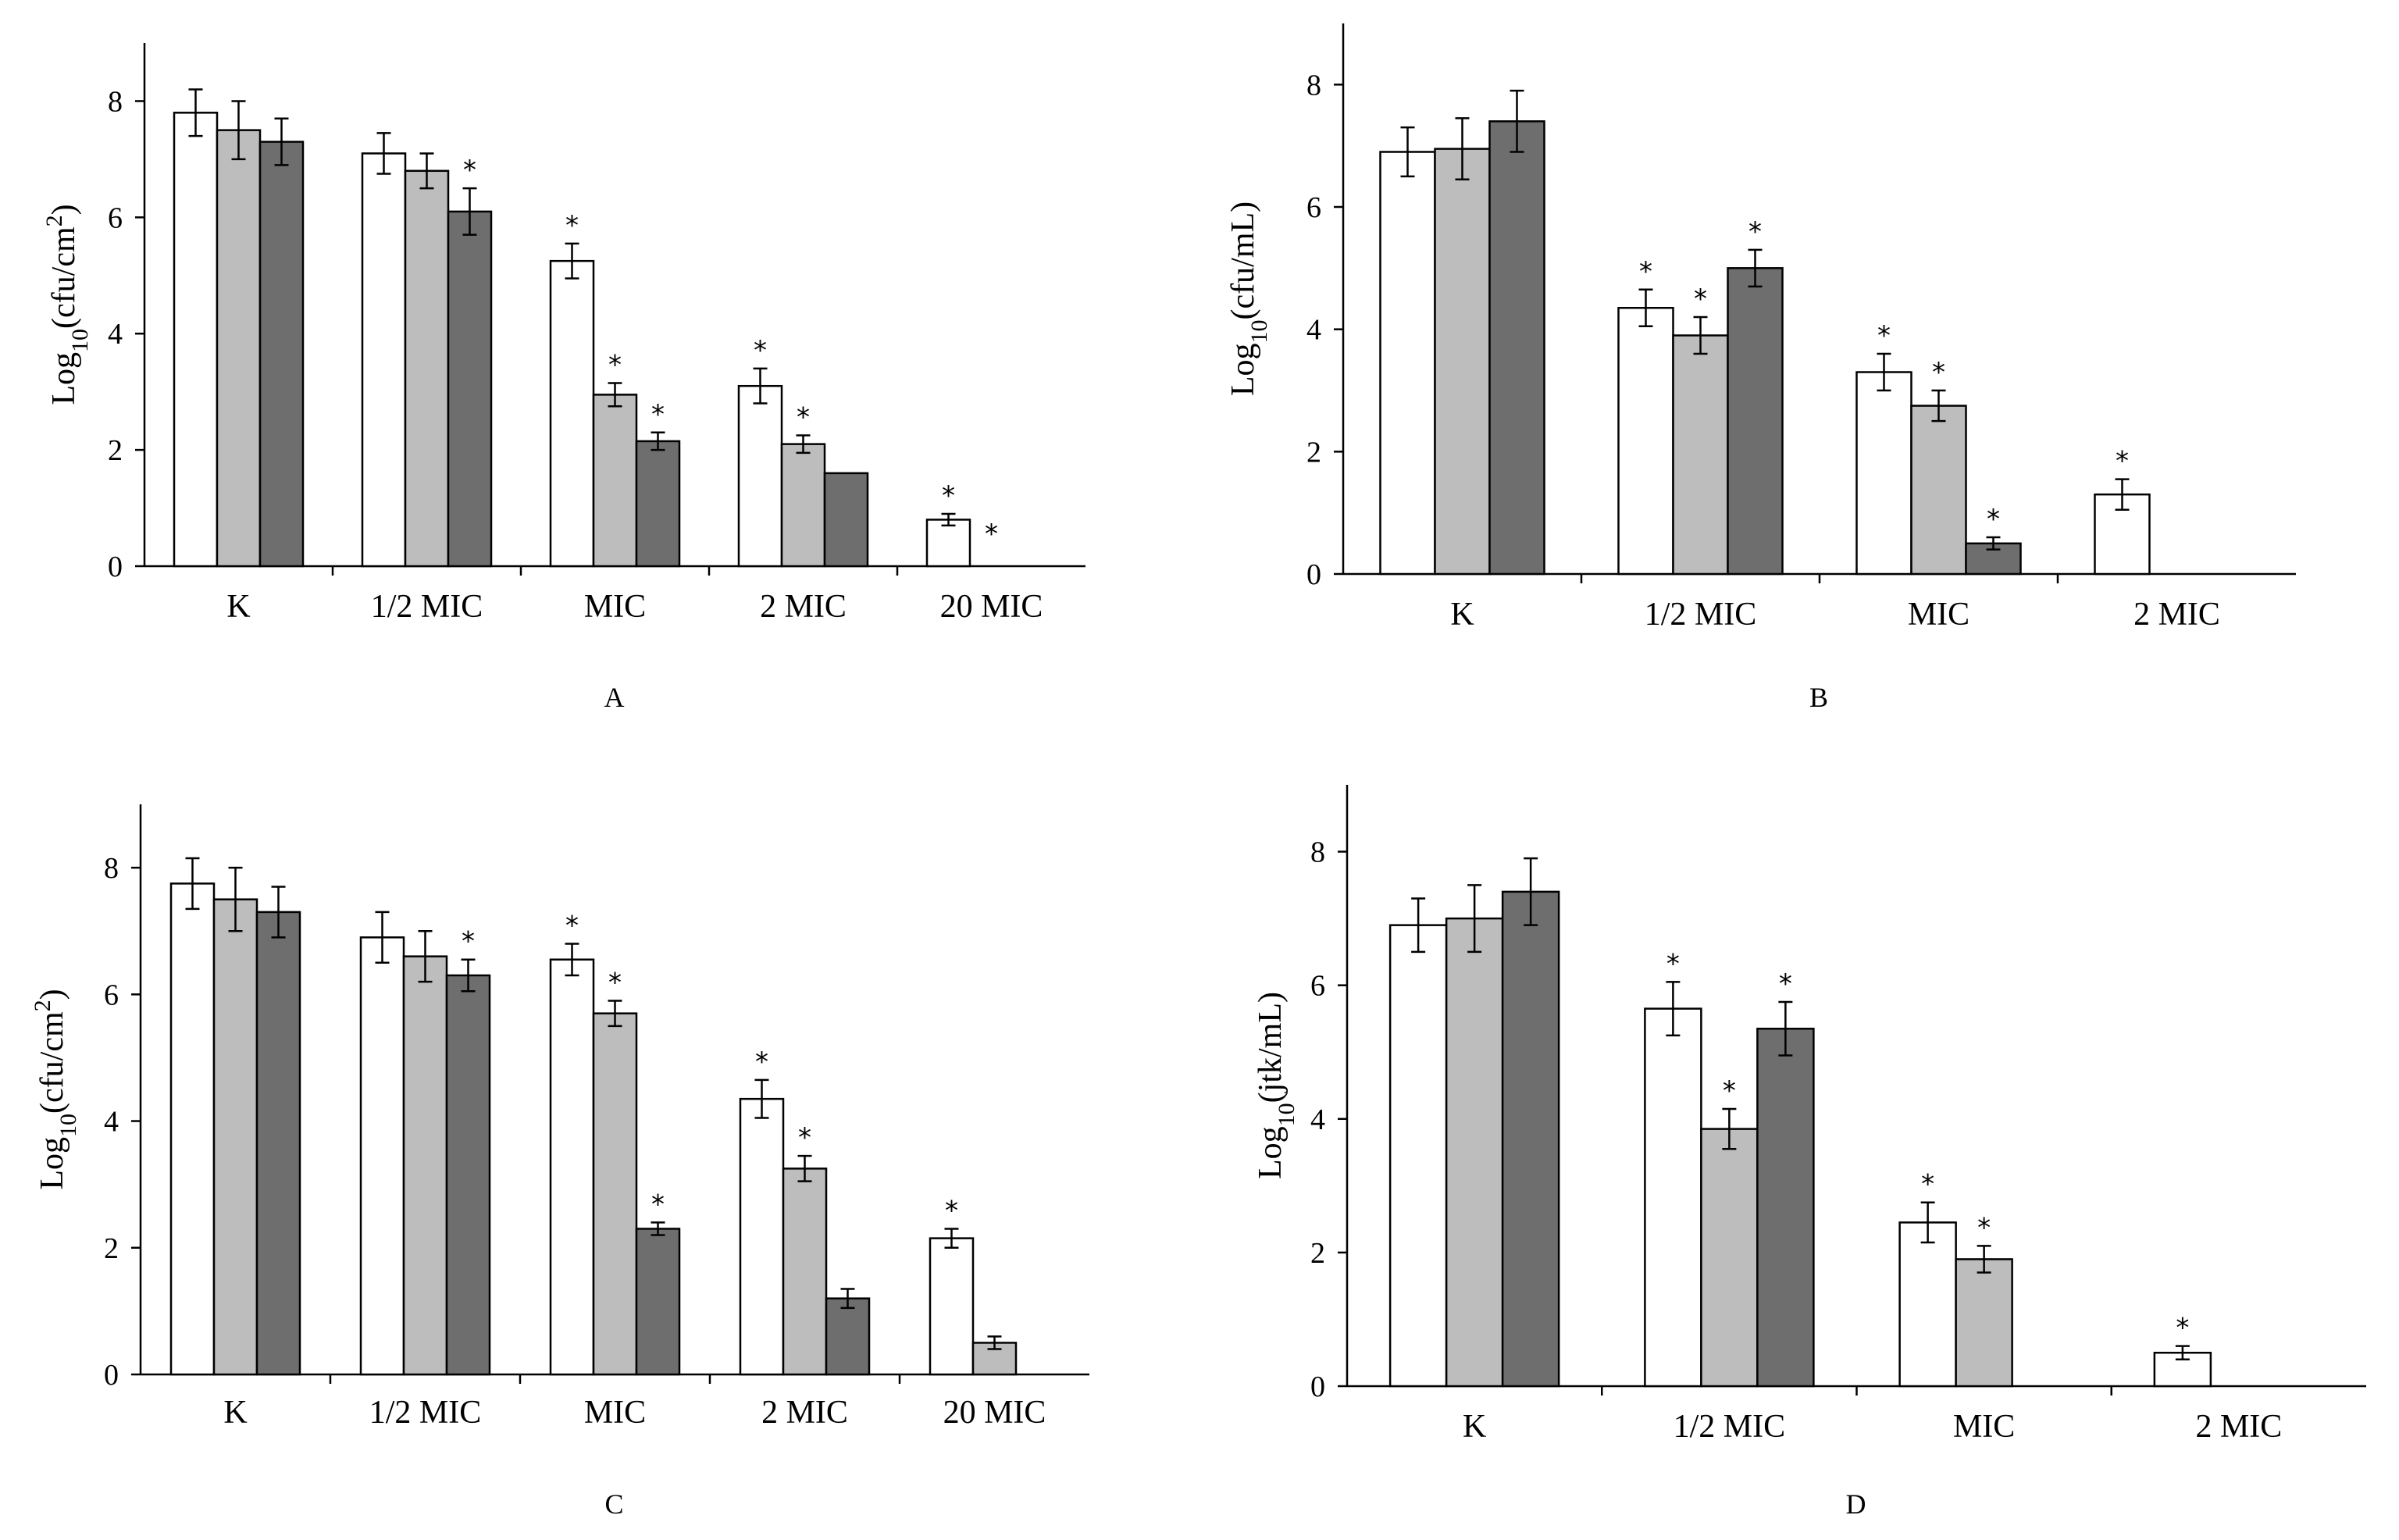 The image size is (2399, 1540). What do you see at coordinates (1276, 1085) in the screenshot?
I see `y-axis-label: Log10(jtk/mL)` at bounding box center [1276, 1085].